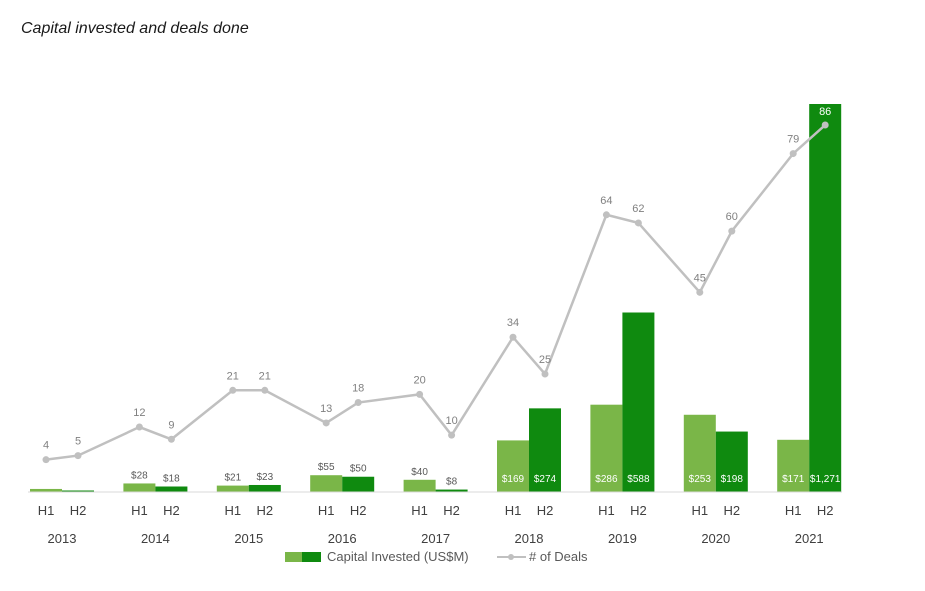 The width and height of the screenshot is (925, 591). I want to click on legend-swatch-h1, so click(293, 557).